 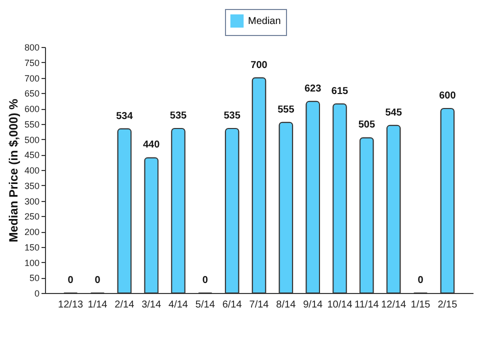 What do you see at coordinates (71, 305) in the screenshot?
I see `x-tick-label: 12/13` at bounding box center [71, 305].